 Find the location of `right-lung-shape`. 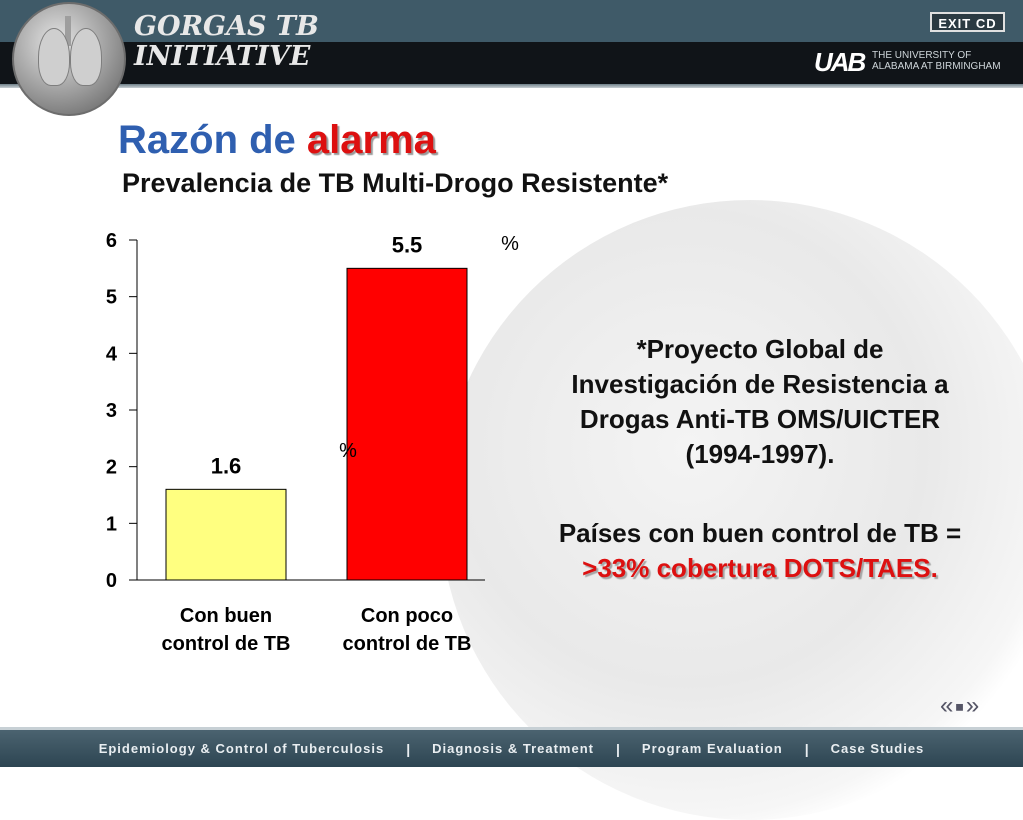

right-lung-shape is located at coordinates (86, 57).